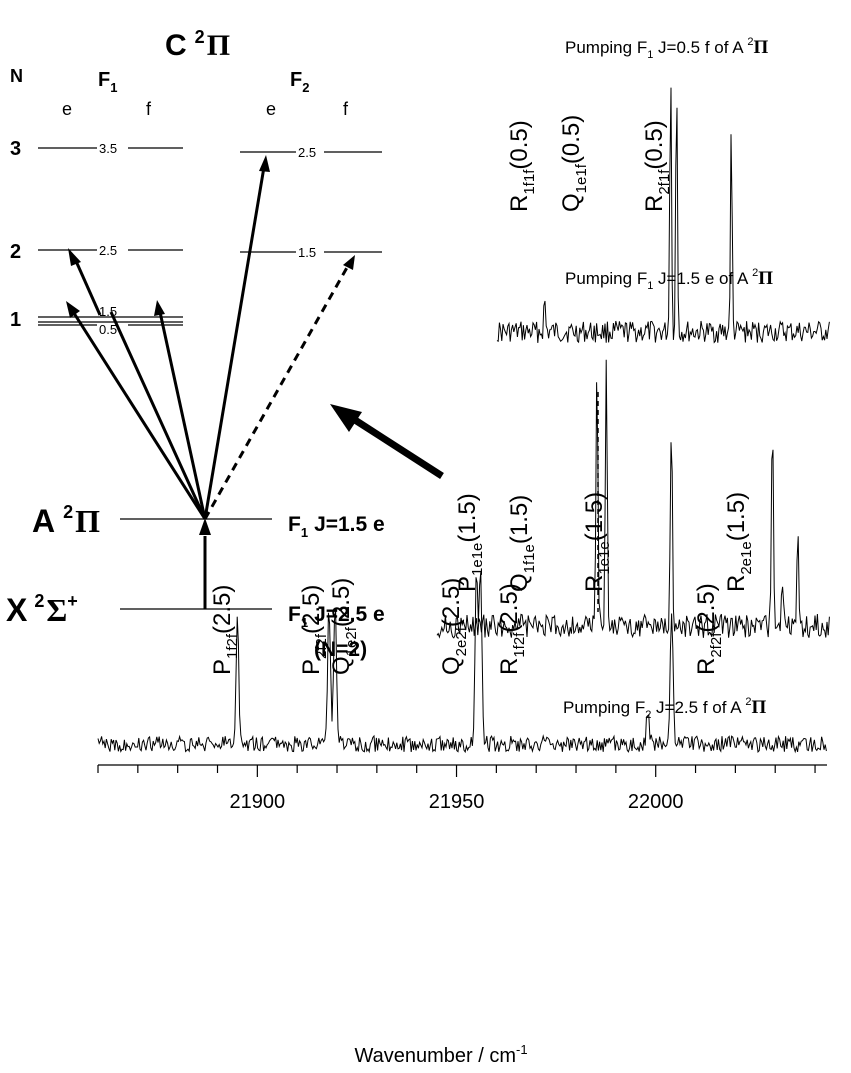 This screenshot has height=1073, width=851. I want to click on f1-label: F1, so click(107, 82).